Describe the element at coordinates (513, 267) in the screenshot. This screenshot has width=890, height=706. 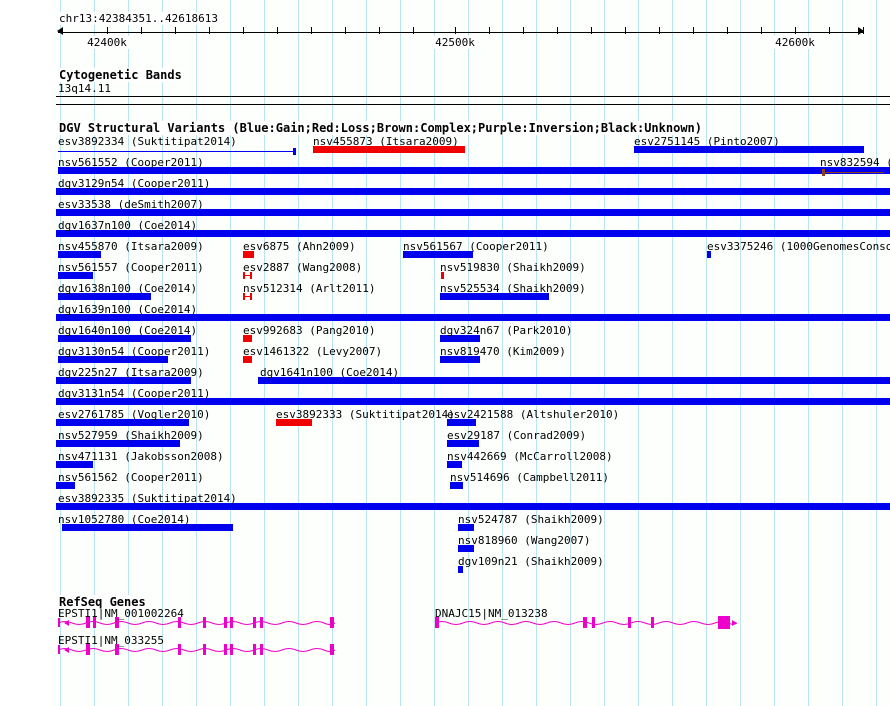
I see `variant-label: nsv519830 (Shaikh2009)` at that location.